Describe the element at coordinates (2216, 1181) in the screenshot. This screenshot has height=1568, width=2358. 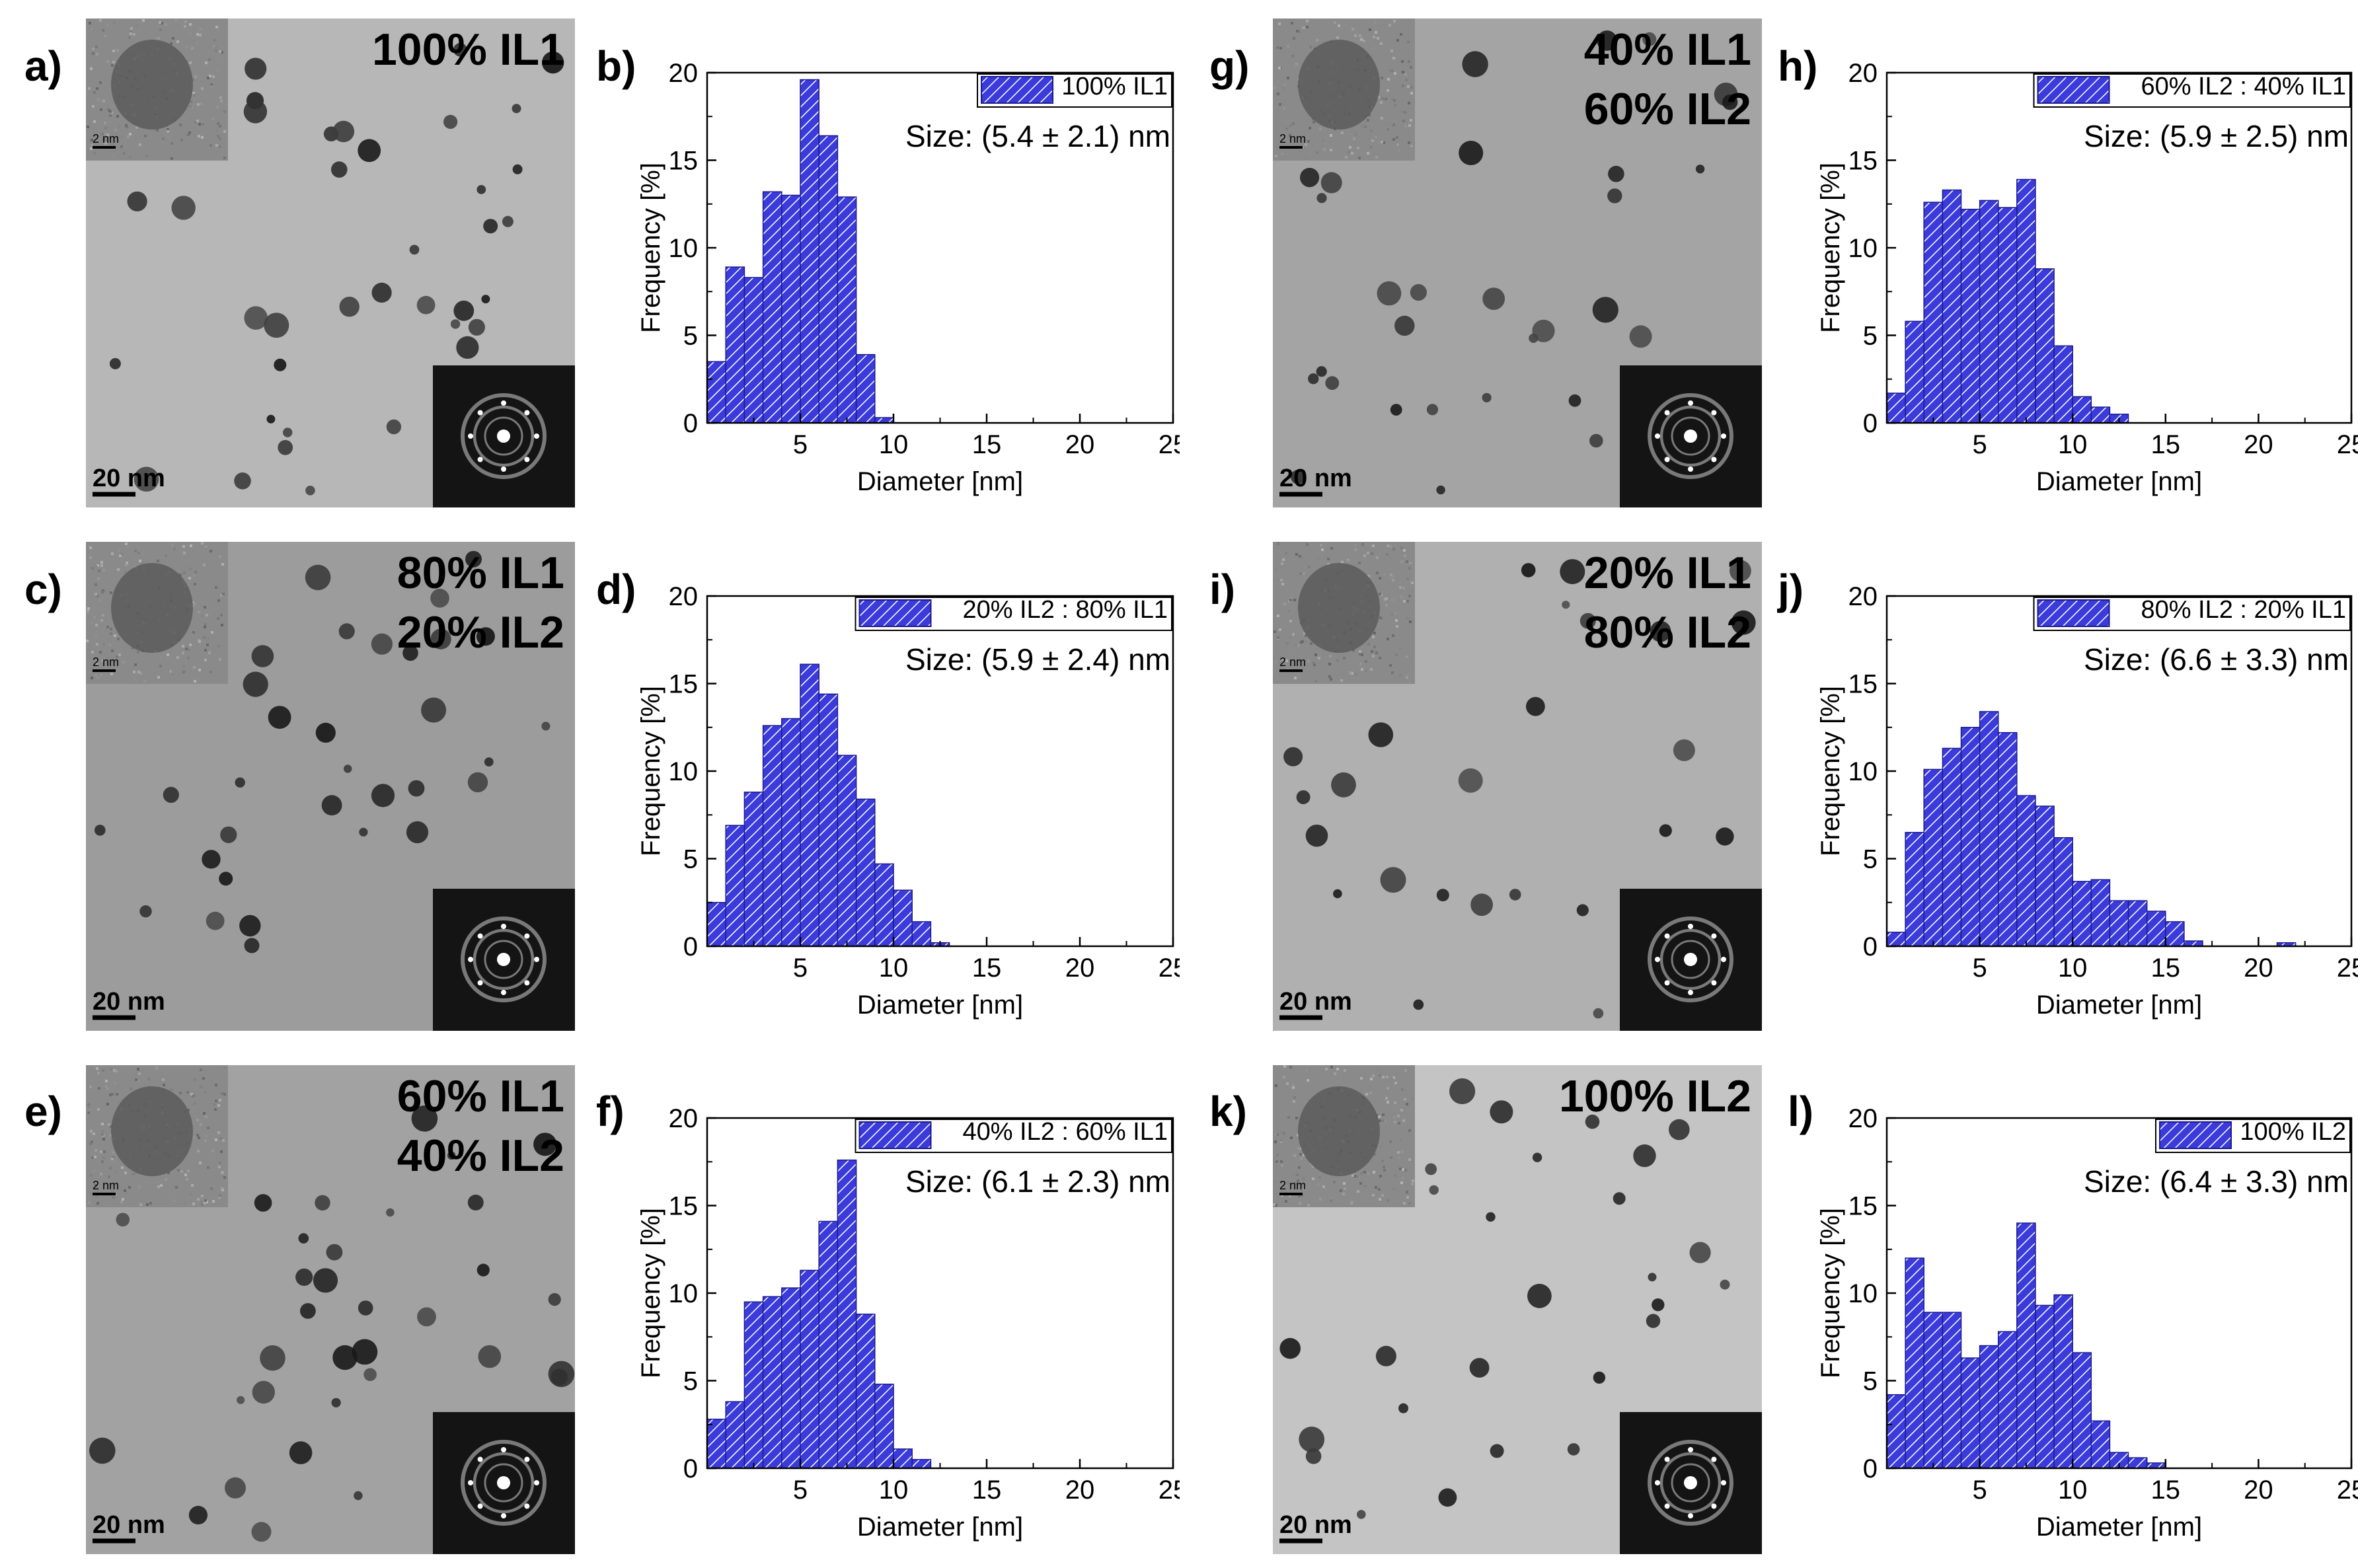
I see `size-annotation: Size: (6.4 ± 3.3) nm` at that location.